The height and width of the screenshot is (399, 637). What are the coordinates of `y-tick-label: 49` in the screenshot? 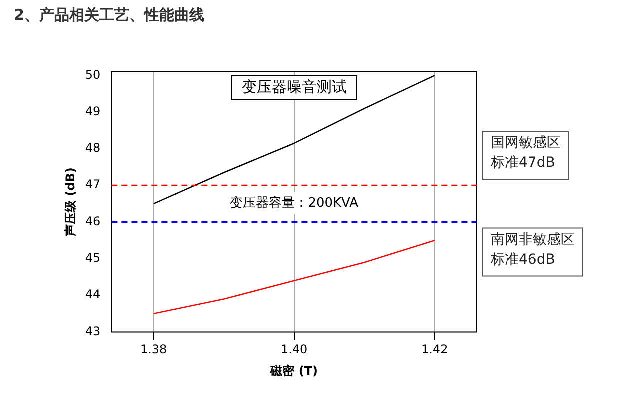 It's located at (93, 111).